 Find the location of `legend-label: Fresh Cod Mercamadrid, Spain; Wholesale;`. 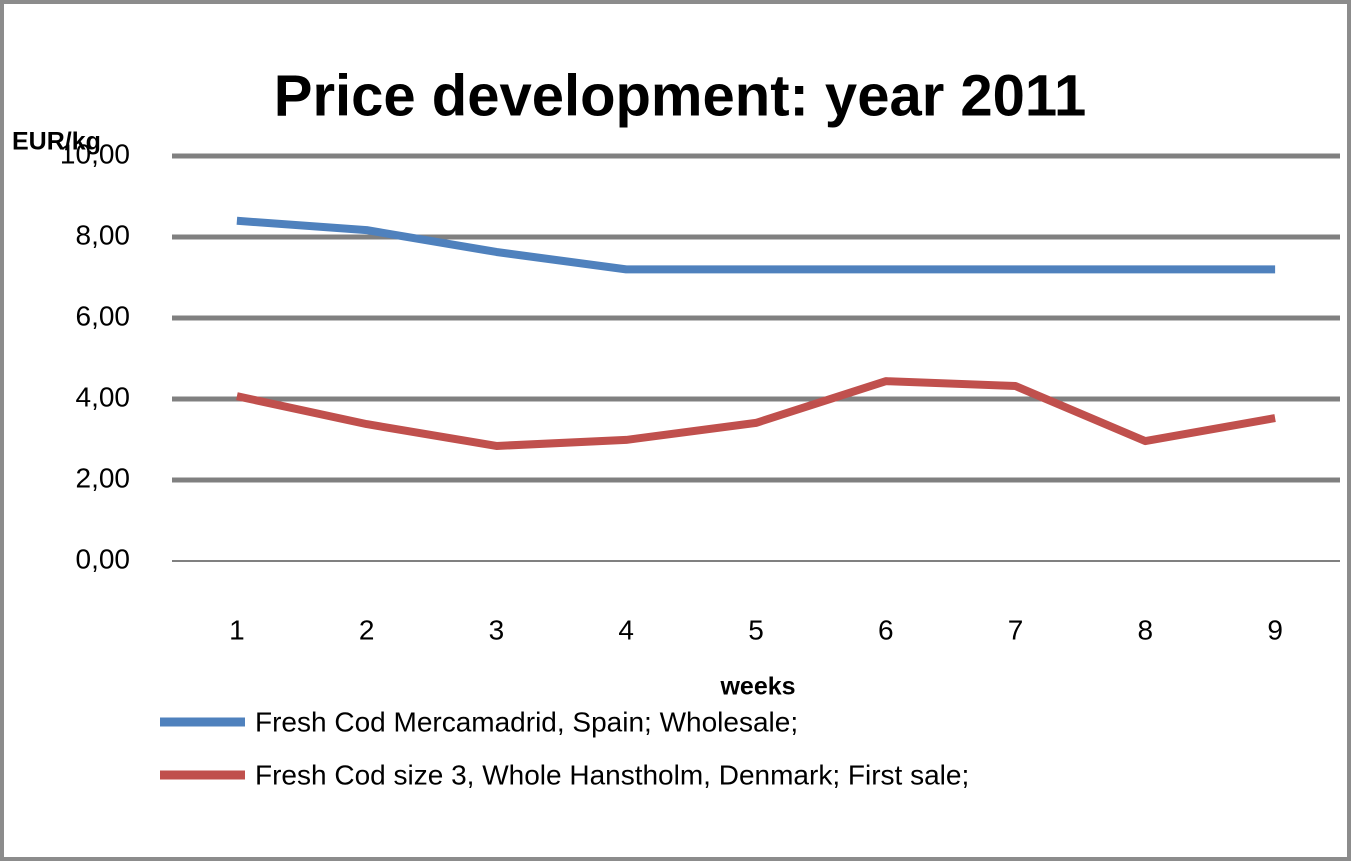

legend-label: Fresh Cod Mercamadrid, Spain; Wholesale; is located at coordinates (526, 721).